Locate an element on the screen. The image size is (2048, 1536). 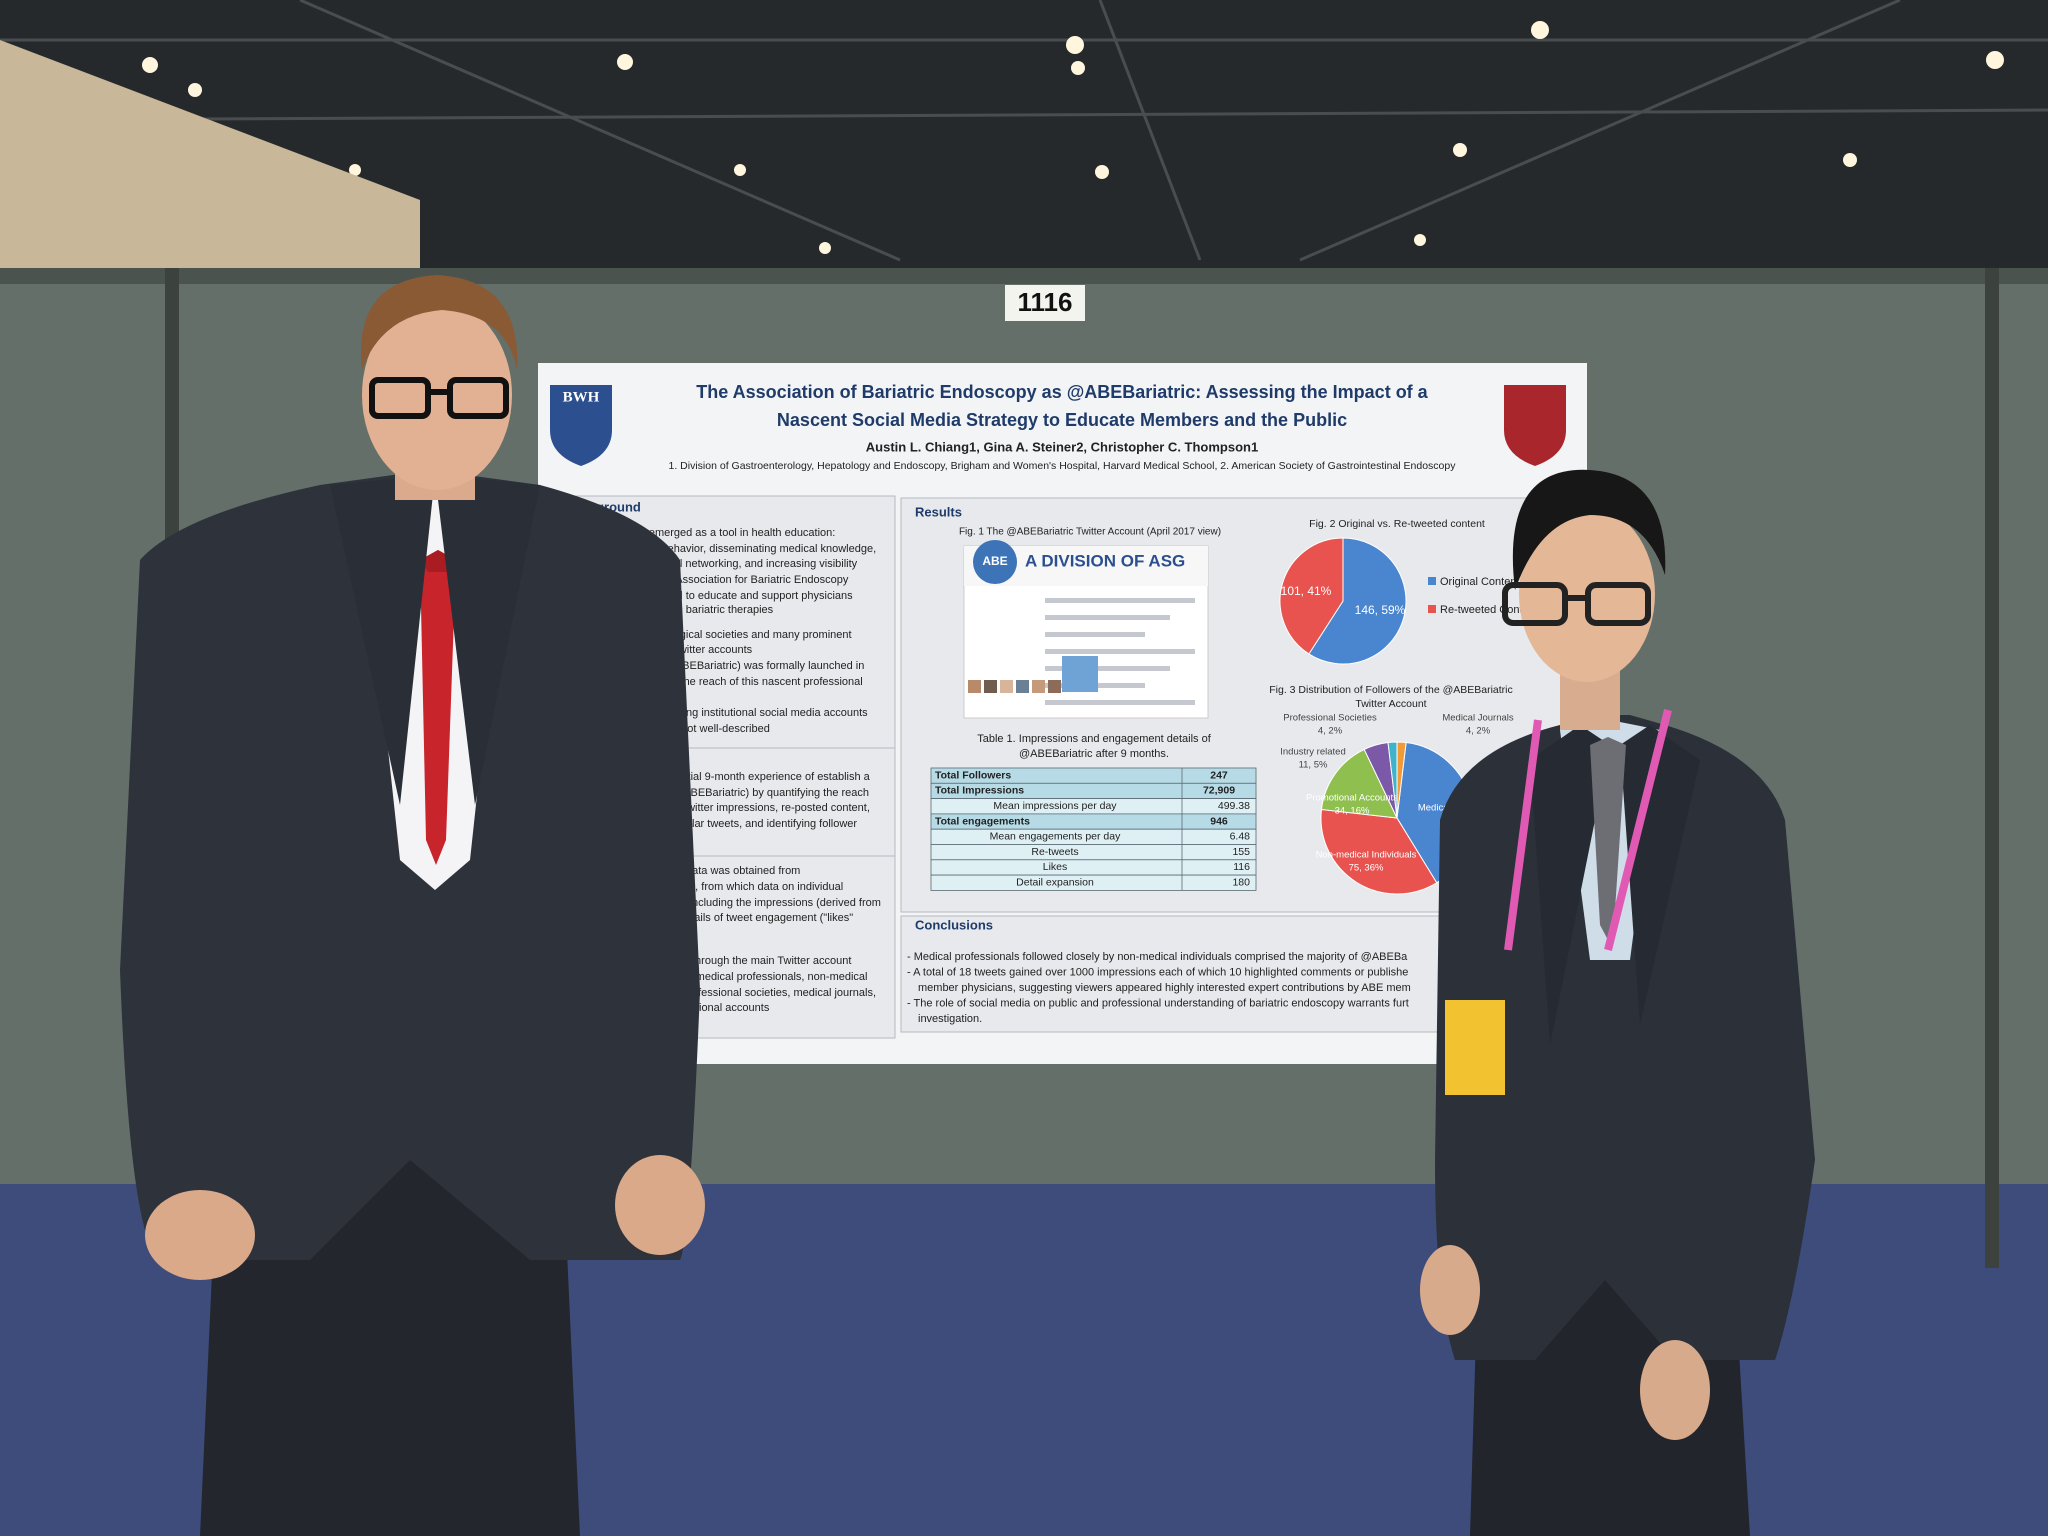
legend-label: Re-tweeted Content is located at coordinates (1489, 610).